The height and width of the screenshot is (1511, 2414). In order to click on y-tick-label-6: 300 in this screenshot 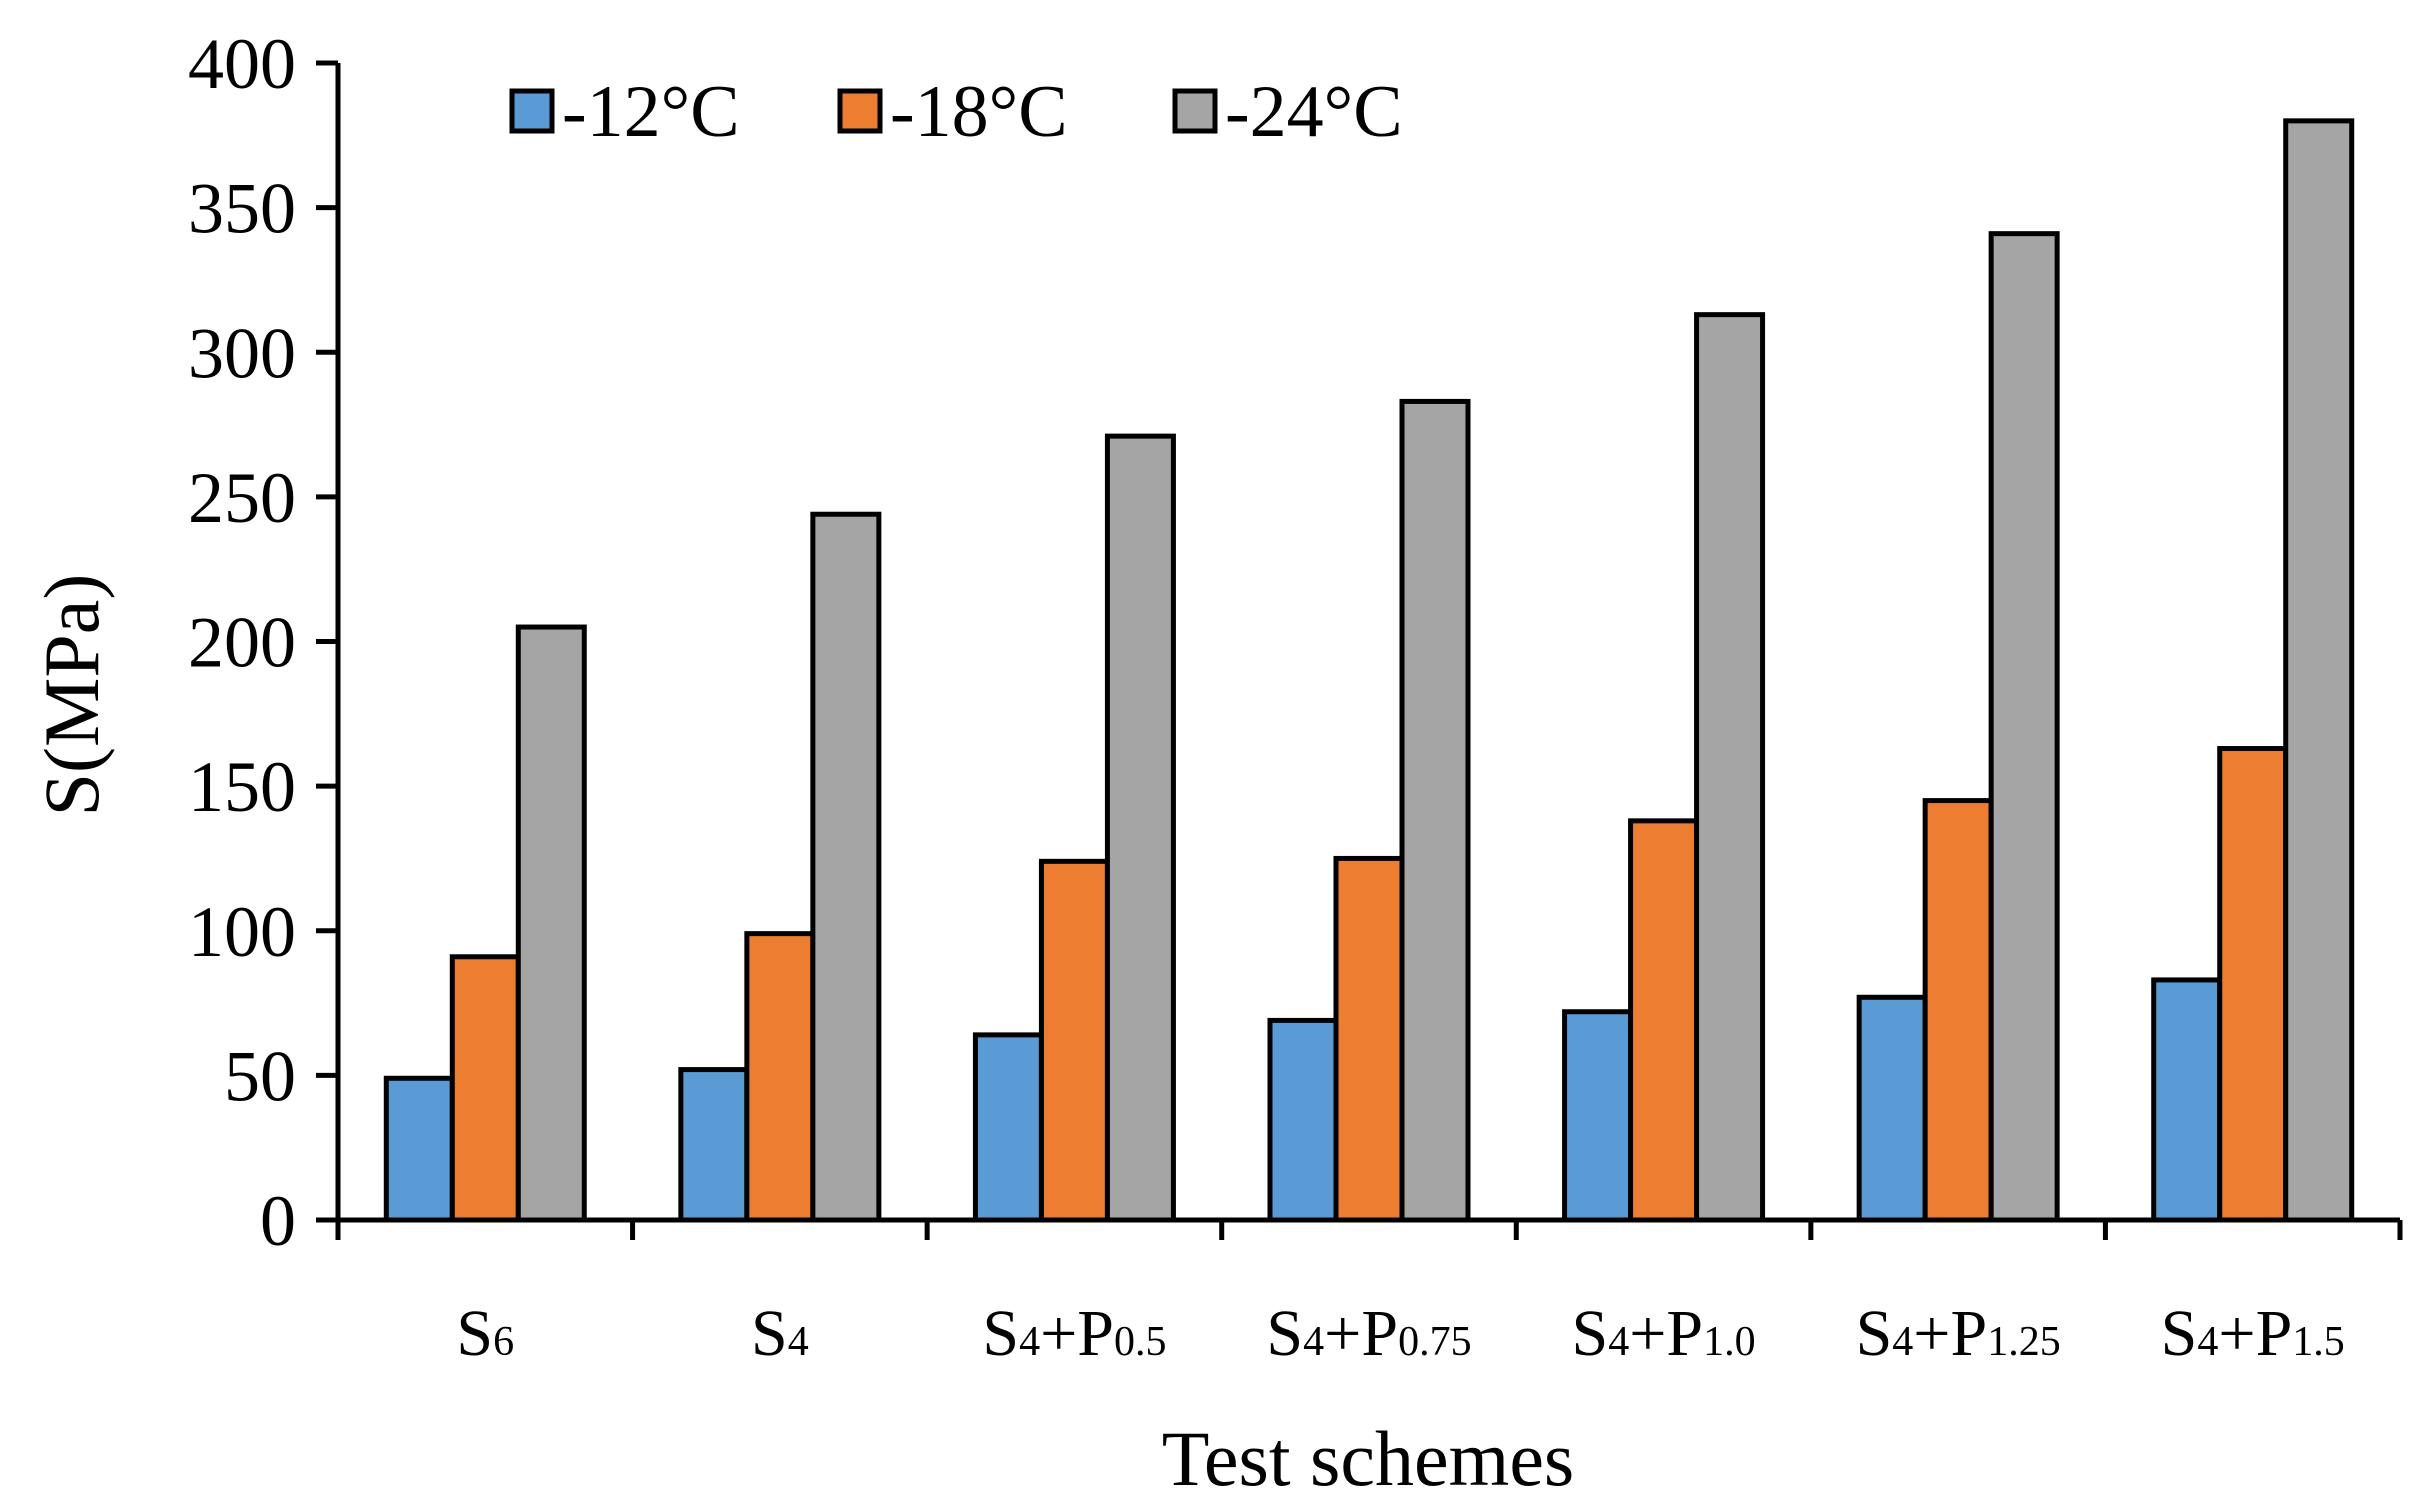, I will do `click(242, 353)`.